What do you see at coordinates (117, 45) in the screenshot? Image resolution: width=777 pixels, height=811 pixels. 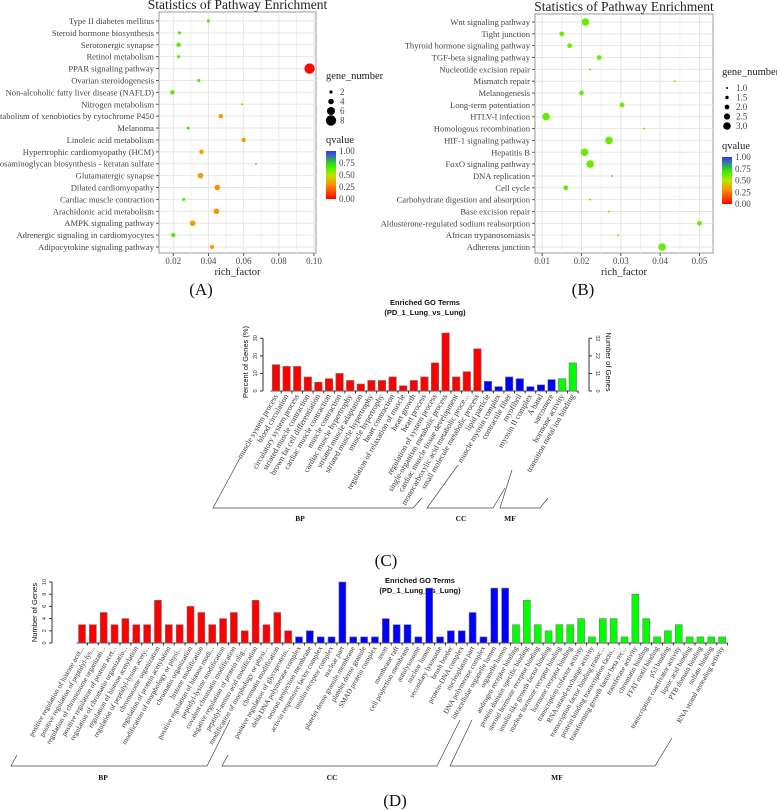 I see `pathway-label: Serotonergic synapse` at bounding box center [117, 45].